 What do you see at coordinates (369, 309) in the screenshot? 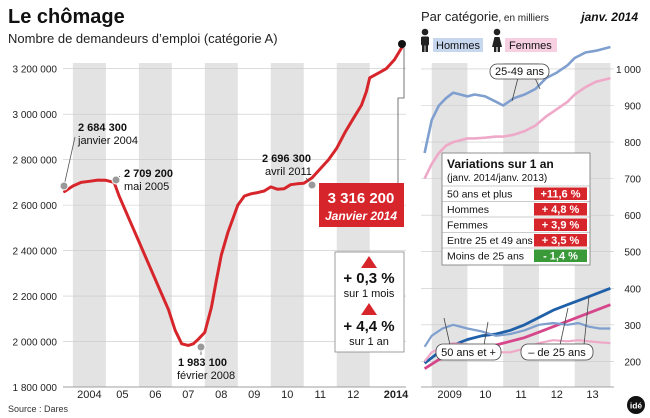
I see `up-arrow-icon` at bounding box center [369, 309].